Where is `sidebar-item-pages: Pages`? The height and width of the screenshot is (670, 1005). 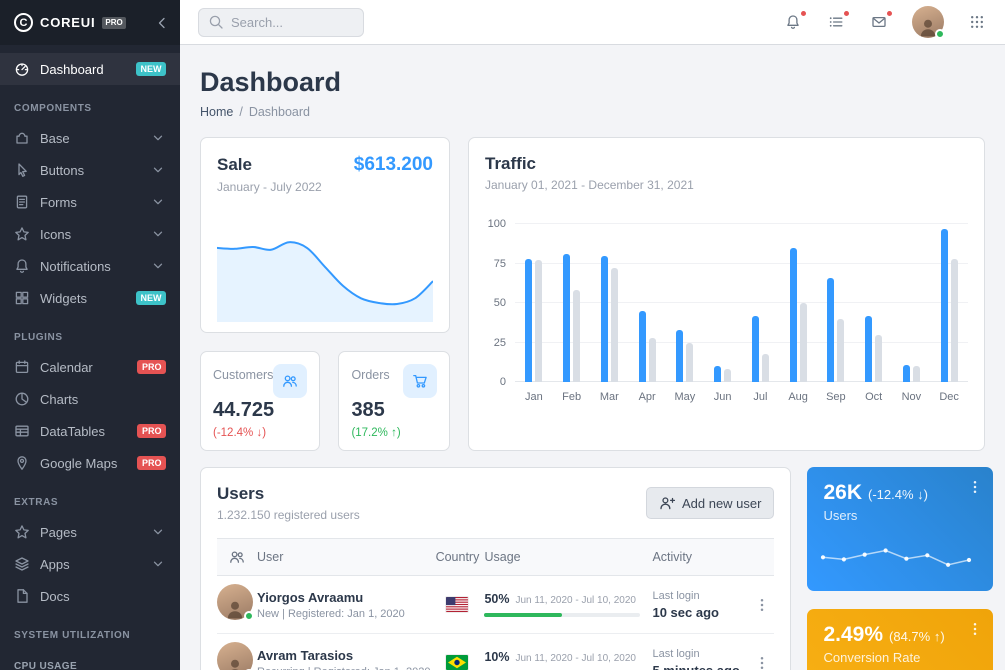 sidebar-item-pages: Pages is located at coordinates (90, 532).